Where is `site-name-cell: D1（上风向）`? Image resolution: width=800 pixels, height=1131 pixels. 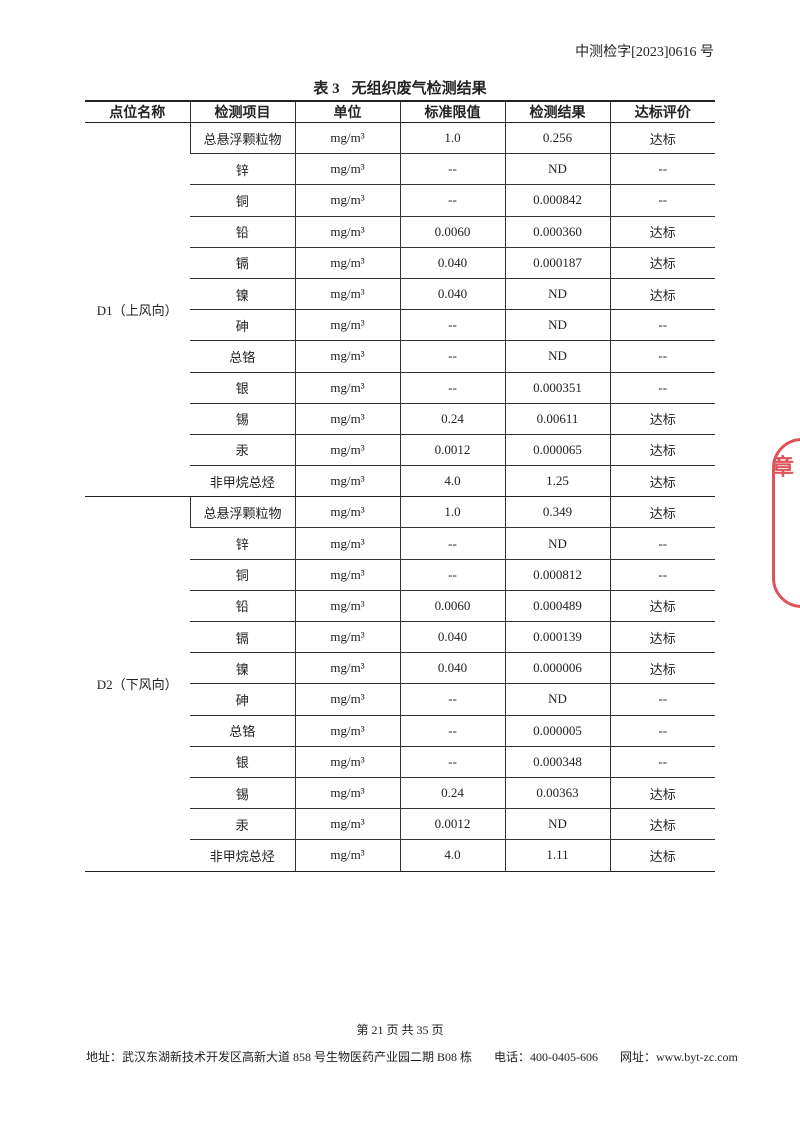 site-name-cell: D1（上风向） is located at coordinates (137, 310).